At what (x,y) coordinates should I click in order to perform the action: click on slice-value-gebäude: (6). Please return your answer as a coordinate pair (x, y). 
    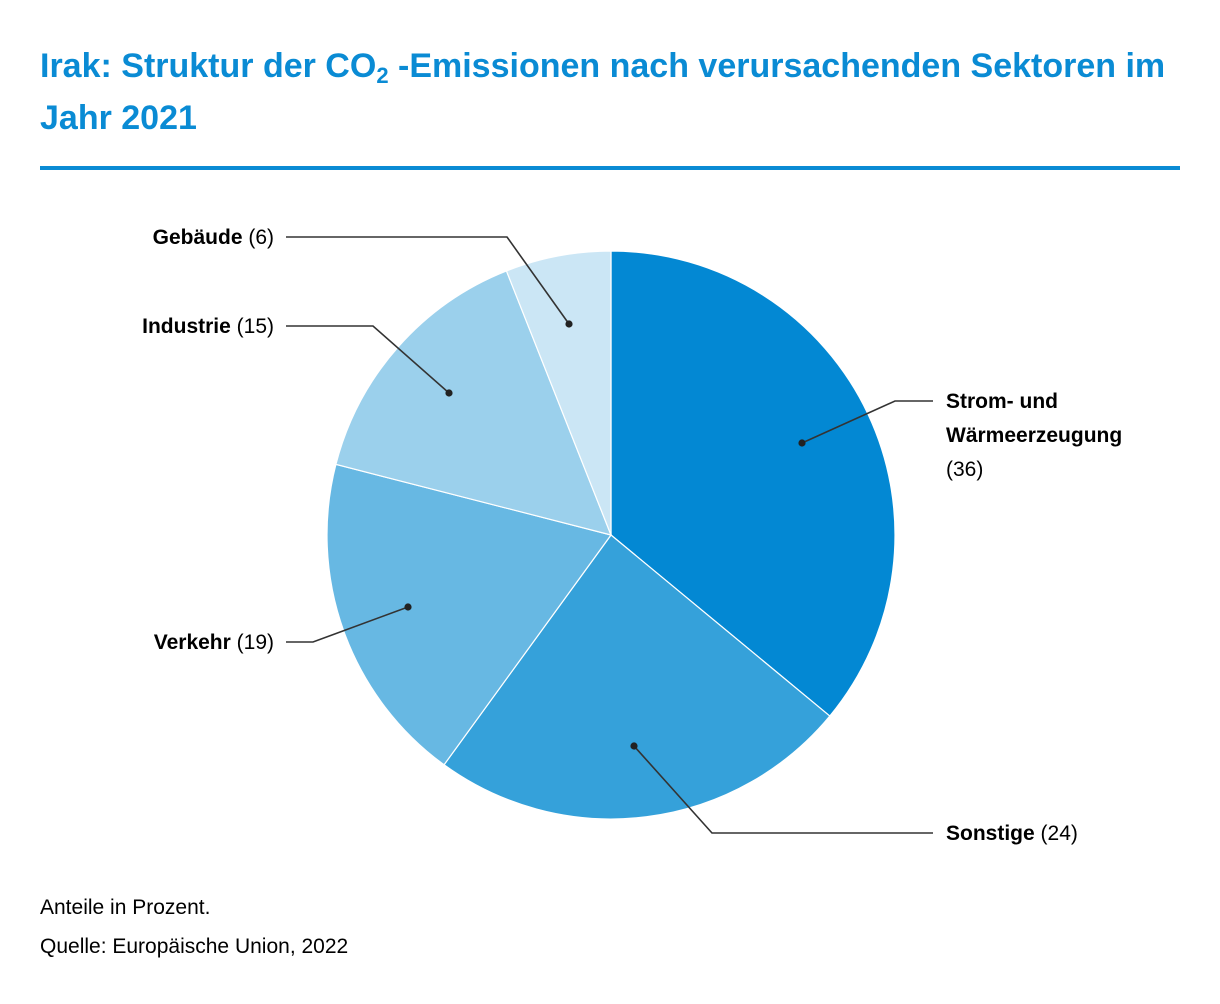
    Looking at the image, I should click on (259, 237).